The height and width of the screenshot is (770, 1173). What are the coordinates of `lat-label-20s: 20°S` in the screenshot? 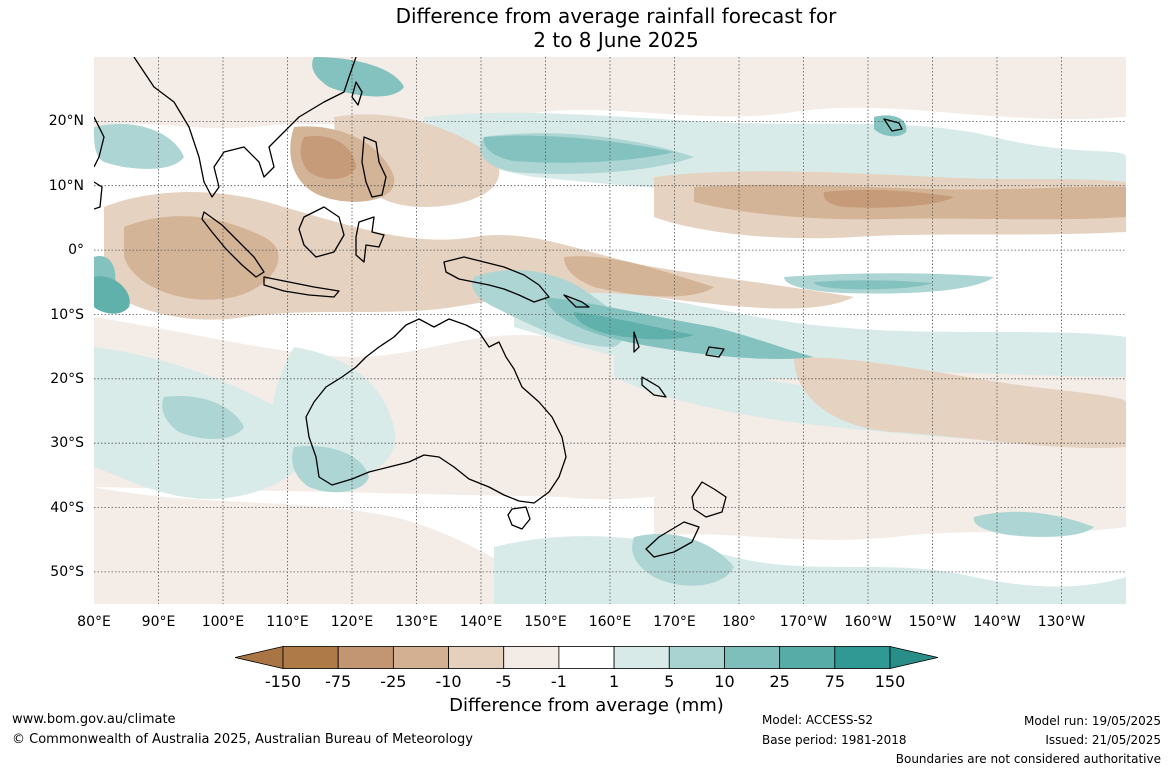 It's located at (67, 378).